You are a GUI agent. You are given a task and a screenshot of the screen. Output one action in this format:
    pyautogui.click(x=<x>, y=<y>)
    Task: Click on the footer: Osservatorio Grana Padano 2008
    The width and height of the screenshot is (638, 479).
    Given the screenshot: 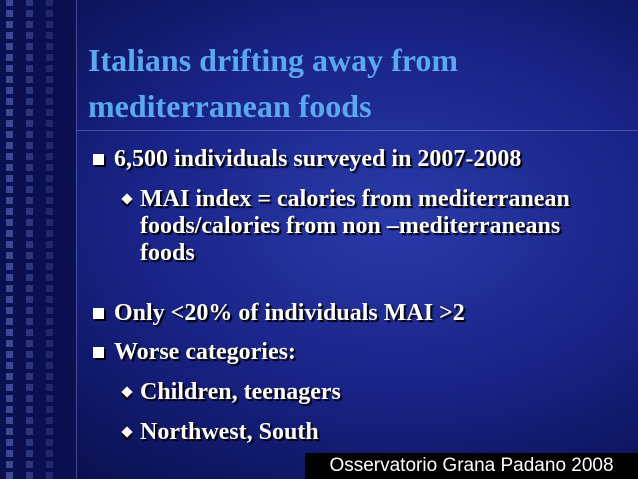 What is the action you would take?
    pyautogui.click(x=471, y=466)
    